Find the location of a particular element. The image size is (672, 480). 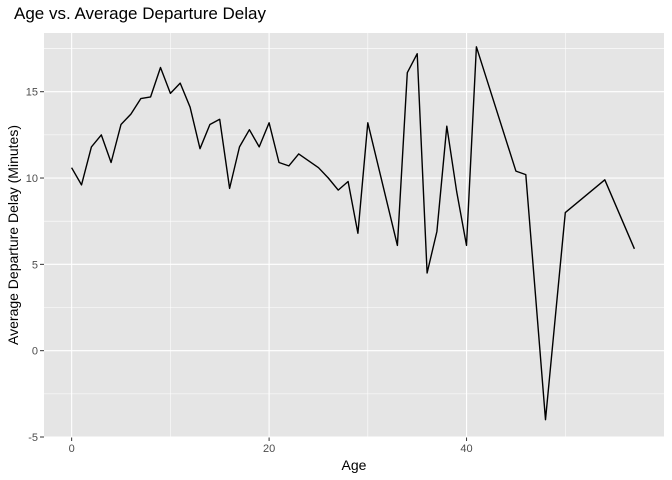

chart-title: Age vs. Average Departure Delay is located at coordinates (140, 13).